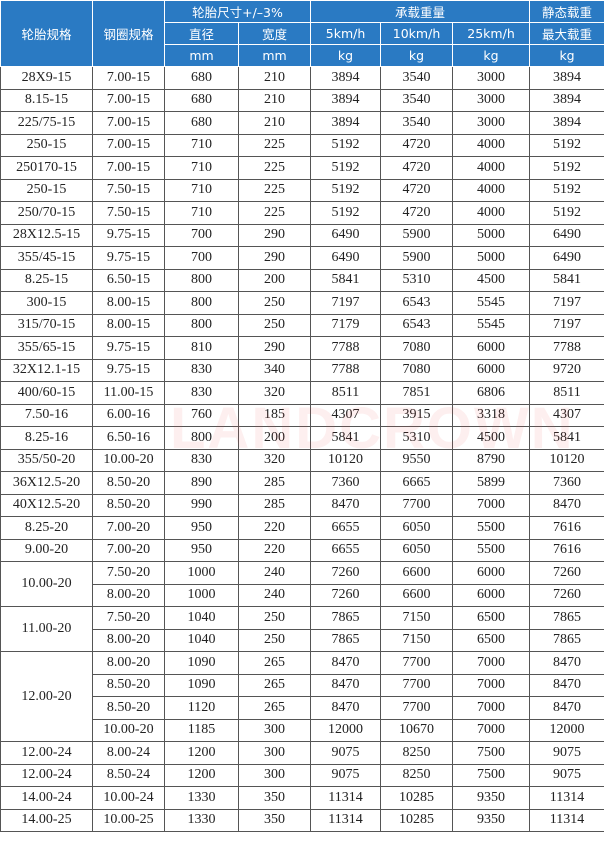 This screenshot has height=853, width=604. I want to click on cell-tire-spec: 355/50-20, so click(46, 460).